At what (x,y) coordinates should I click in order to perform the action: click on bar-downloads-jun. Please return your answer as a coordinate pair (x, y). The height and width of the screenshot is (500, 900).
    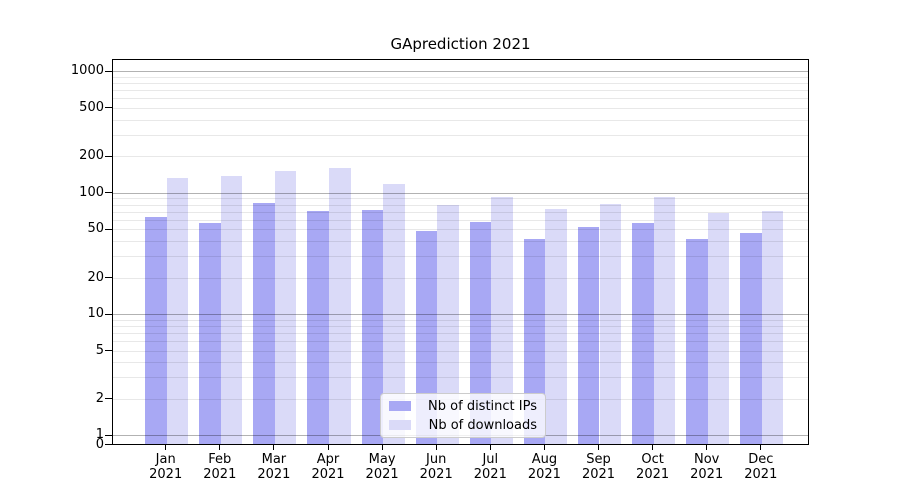
    Looking at the image, I should click on (448, 324).